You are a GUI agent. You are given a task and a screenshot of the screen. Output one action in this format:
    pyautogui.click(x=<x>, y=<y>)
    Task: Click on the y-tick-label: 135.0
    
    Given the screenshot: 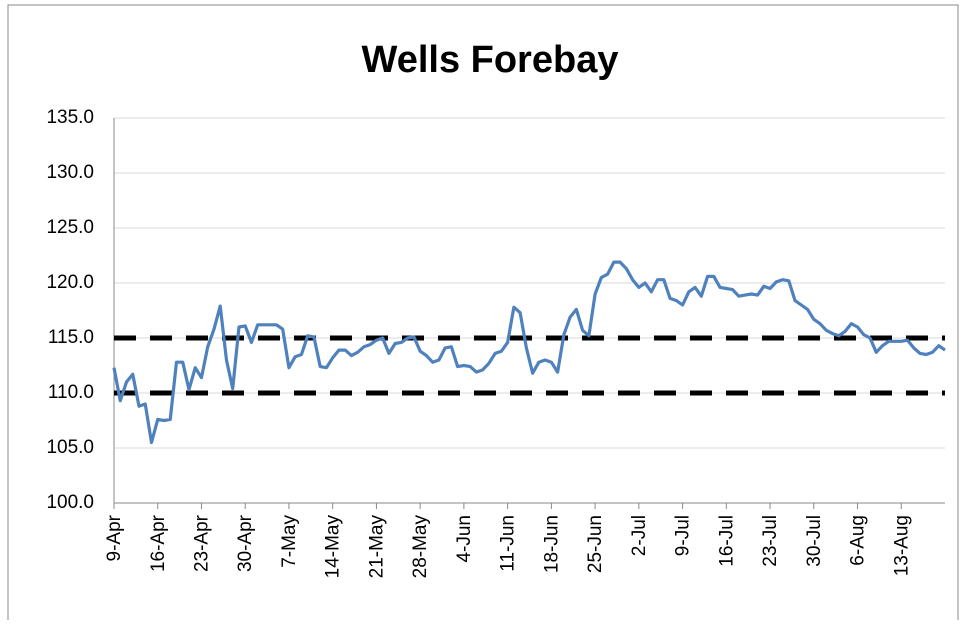 What is the action you would take?
    pyautogui.click(x=70, y=117)
    